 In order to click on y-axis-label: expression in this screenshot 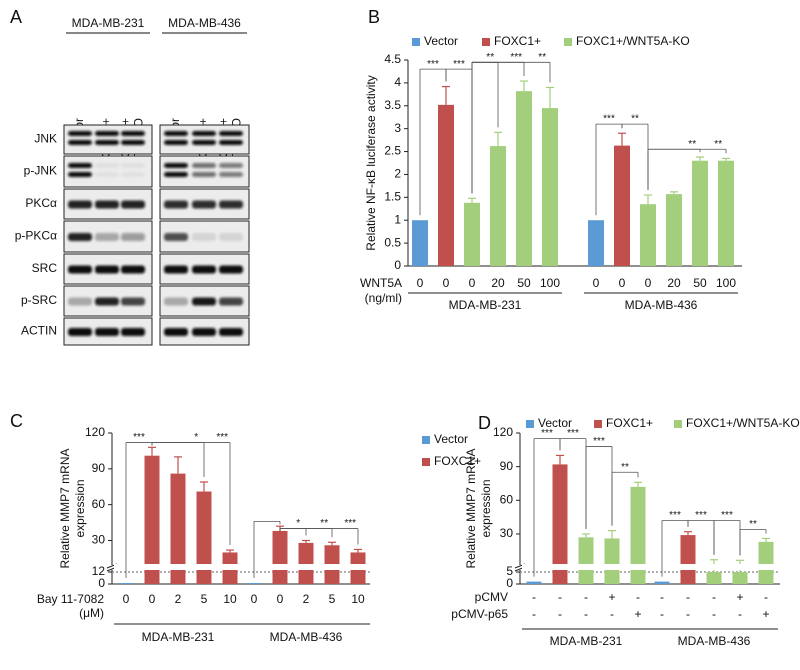, I will do `click(486, 508)`.